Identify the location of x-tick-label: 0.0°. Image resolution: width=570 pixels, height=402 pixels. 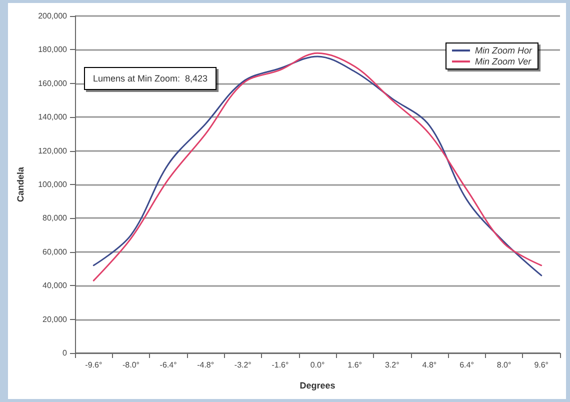
(317, 365).